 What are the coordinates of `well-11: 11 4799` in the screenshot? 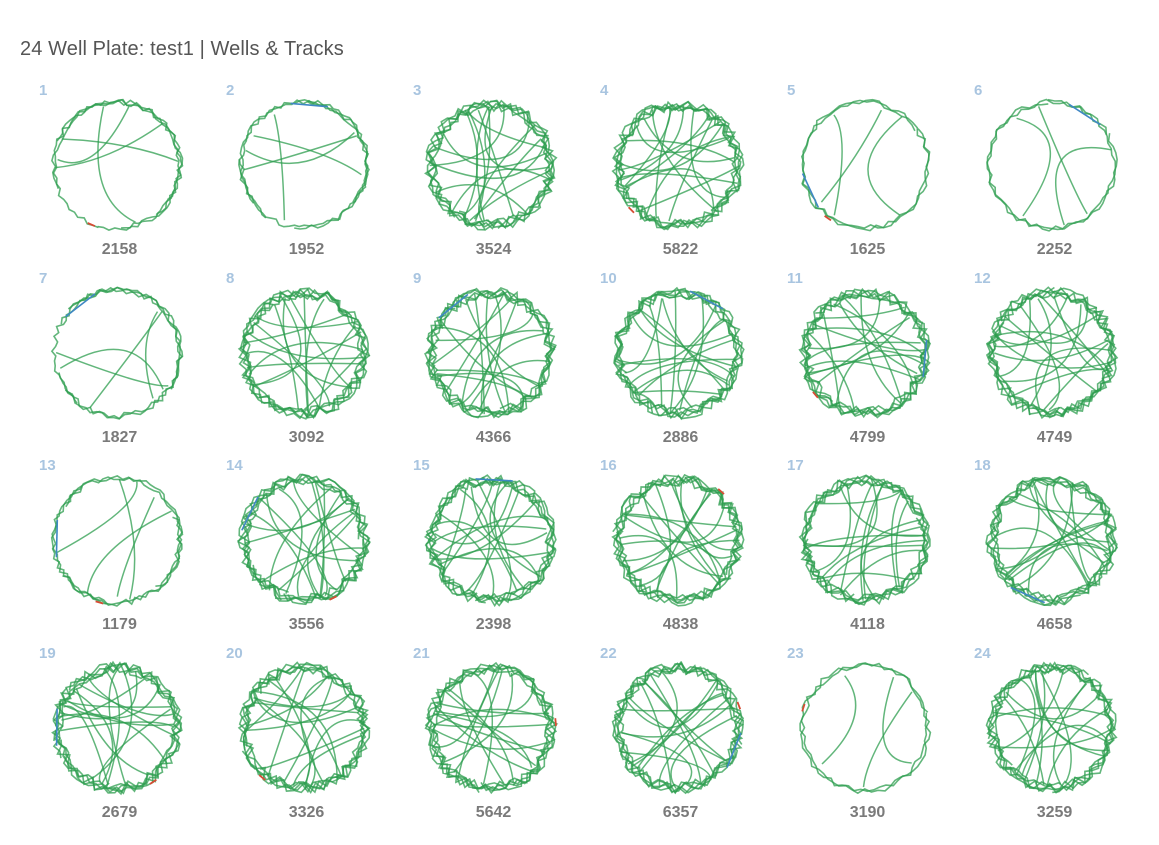 It's located at (867, 360).